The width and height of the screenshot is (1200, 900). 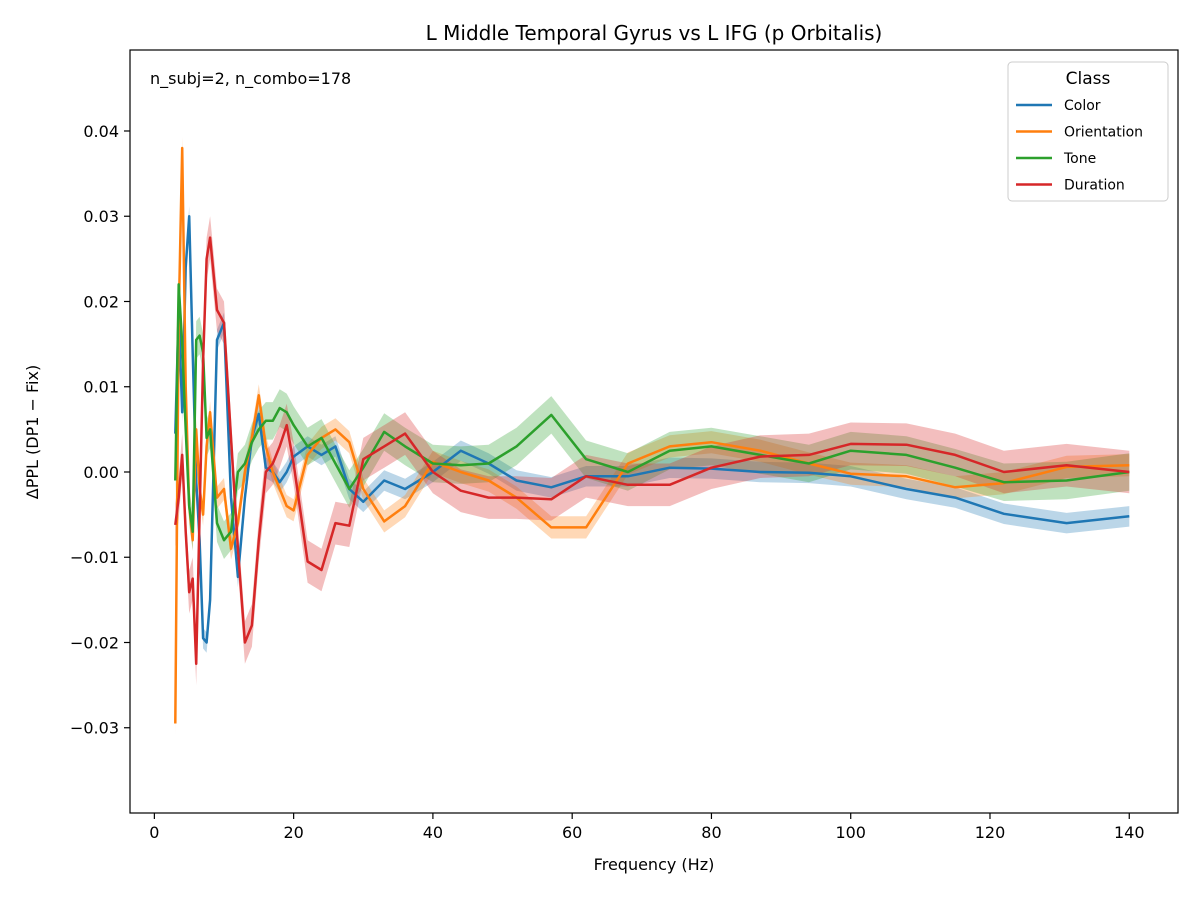 I want to click on sample-size-annotation: n_subj=2, n_combo=178, so click(x=250, y=79).